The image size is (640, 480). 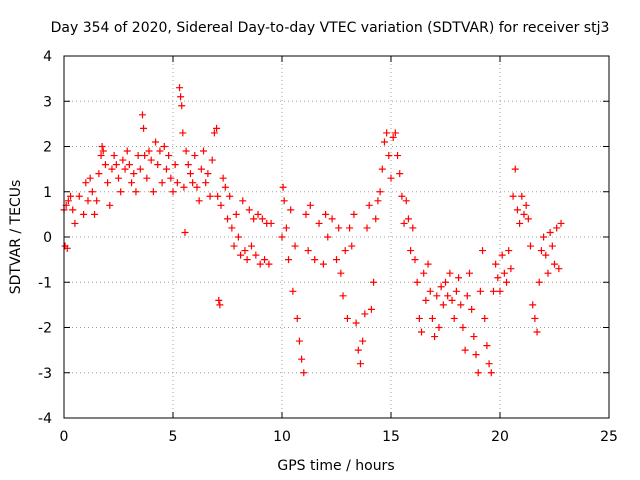 I want to click on x-tick-label: 10, so click(x=282, y=437).